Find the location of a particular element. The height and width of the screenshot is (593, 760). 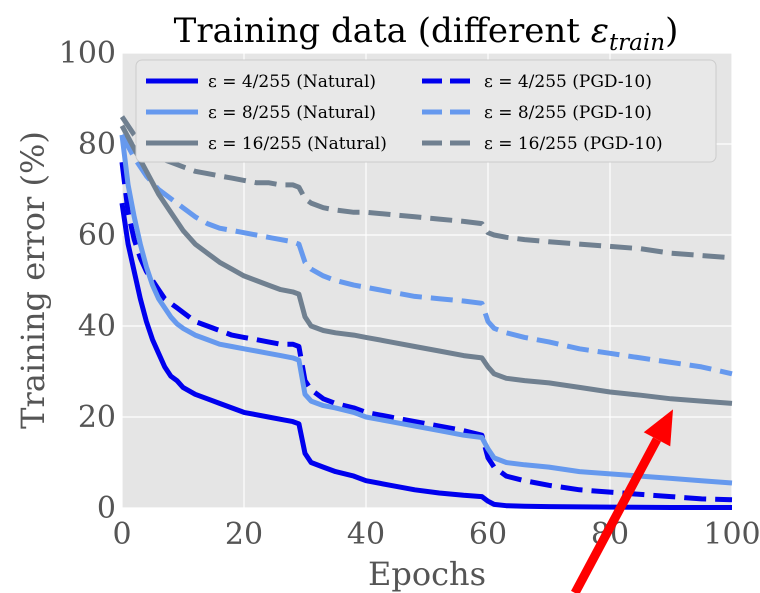

annotation-arrow is located at coordinates (622, 501).